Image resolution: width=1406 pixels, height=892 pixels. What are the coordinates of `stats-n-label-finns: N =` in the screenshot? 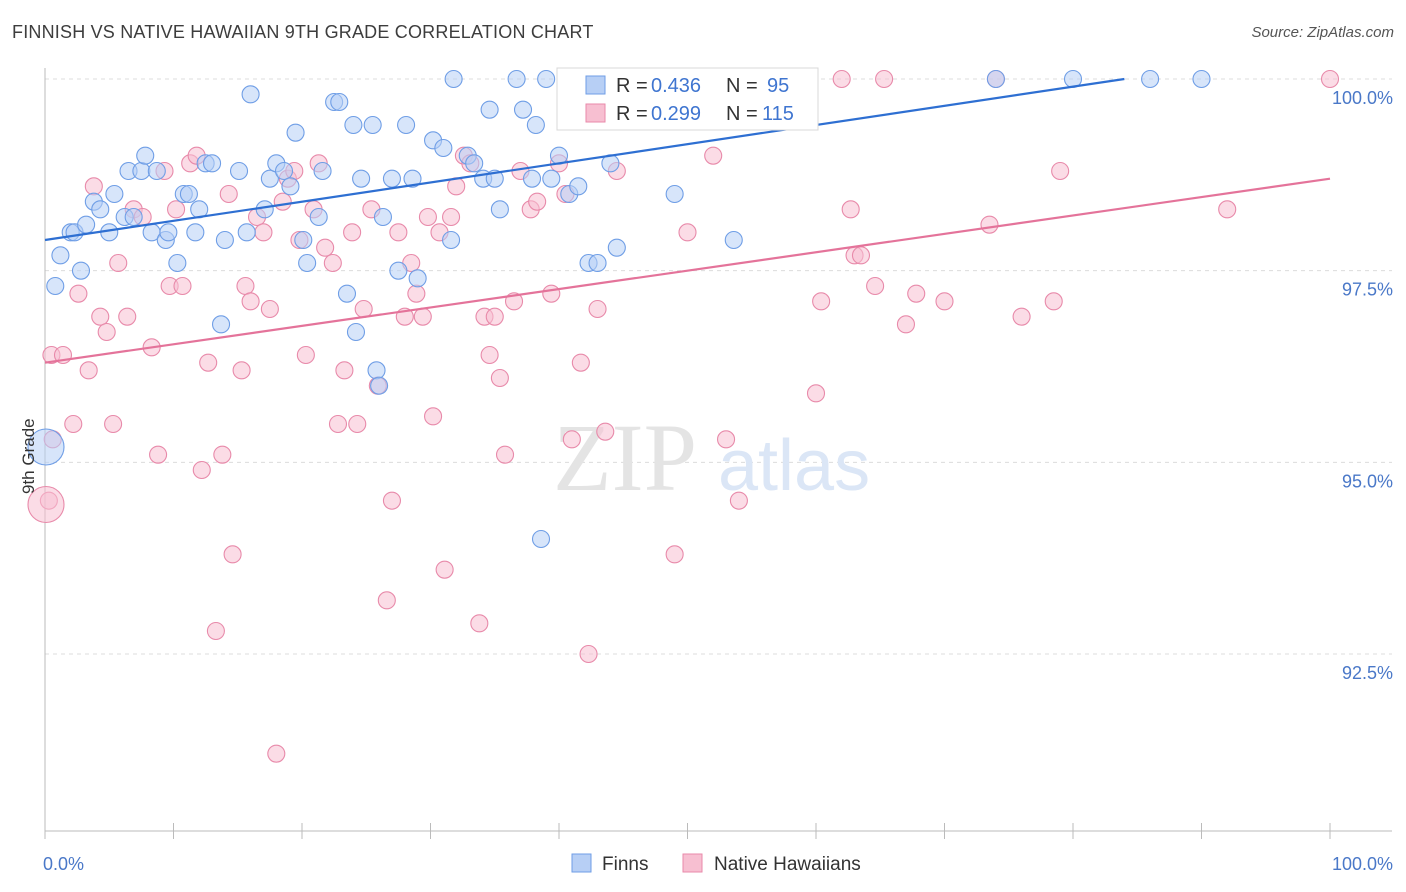 It's located at (742, 86).